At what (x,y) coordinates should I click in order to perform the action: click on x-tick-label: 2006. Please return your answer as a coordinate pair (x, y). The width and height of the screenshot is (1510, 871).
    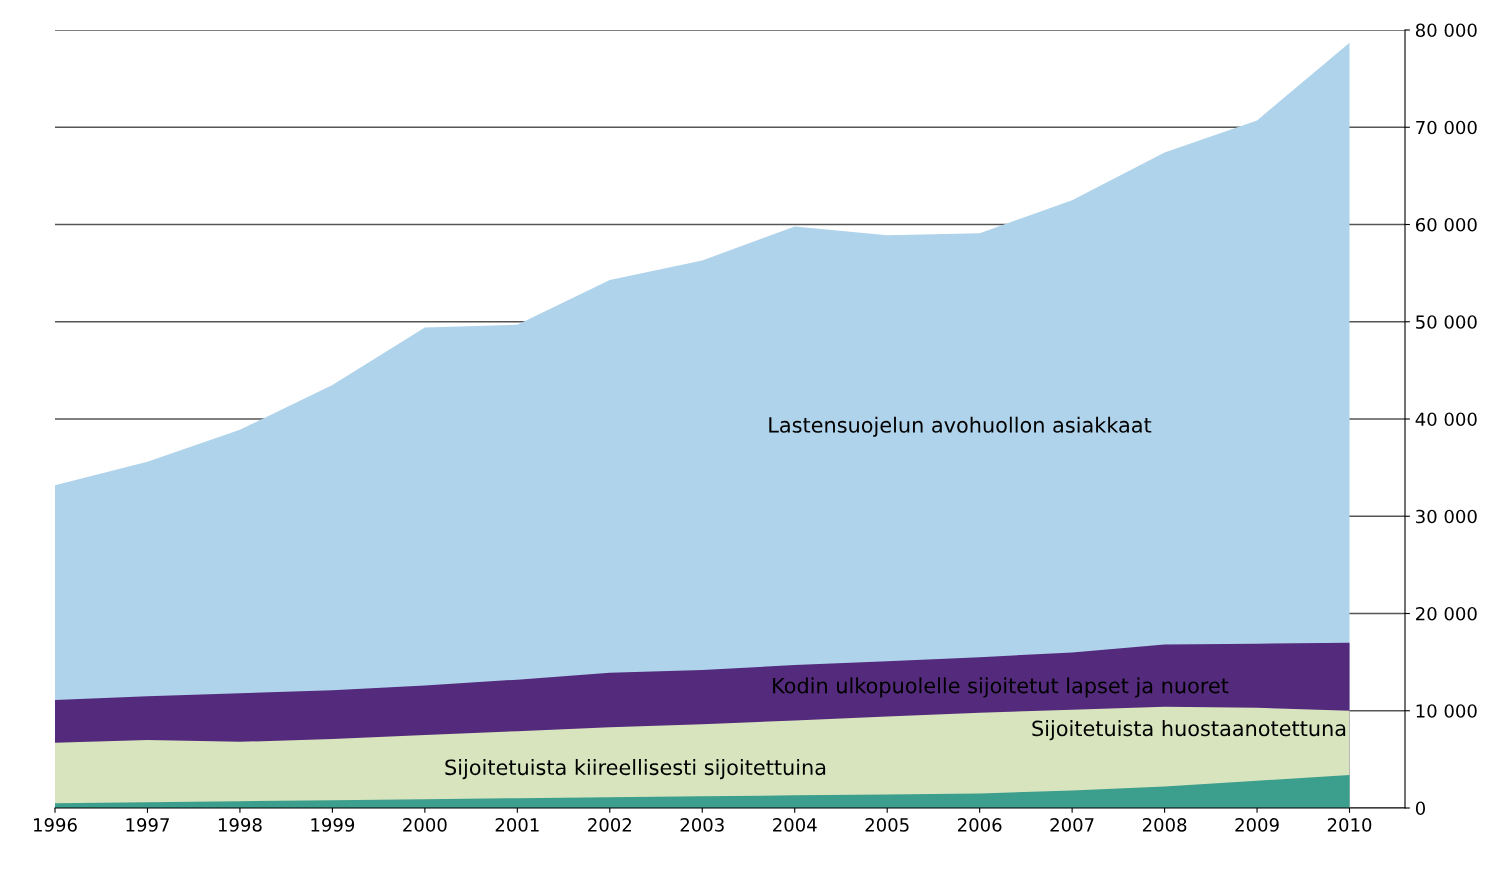
    Looking at the image, I should click on (980, 825).